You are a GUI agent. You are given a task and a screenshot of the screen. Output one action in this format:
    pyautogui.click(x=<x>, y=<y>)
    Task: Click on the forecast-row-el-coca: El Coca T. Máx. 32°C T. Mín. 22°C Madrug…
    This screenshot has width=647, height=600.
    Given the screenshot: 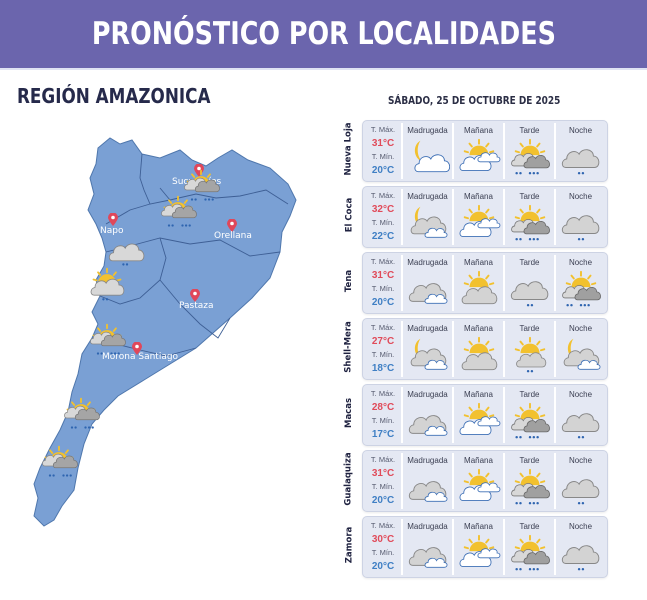 What is the action you would take?
    pyautogui.click(x=476, y=217)
    